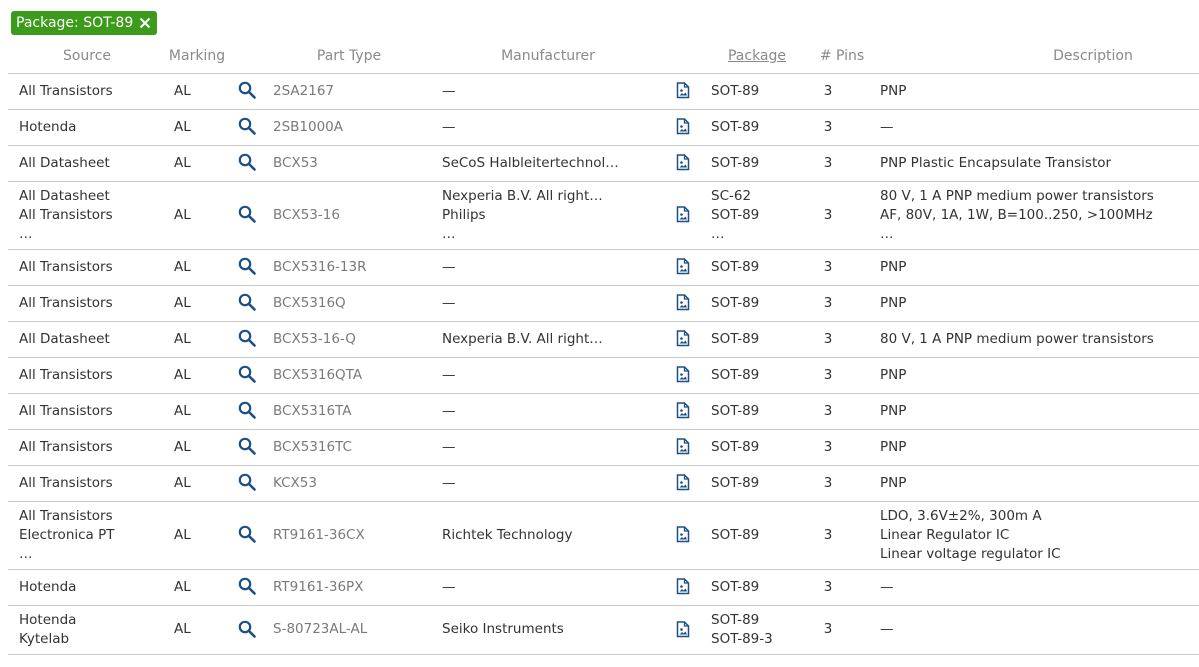  What do you see at coordinates (304, 90) in the screenshot?
I see `part-text: 2SA2167` at bounding box center [304, 90].